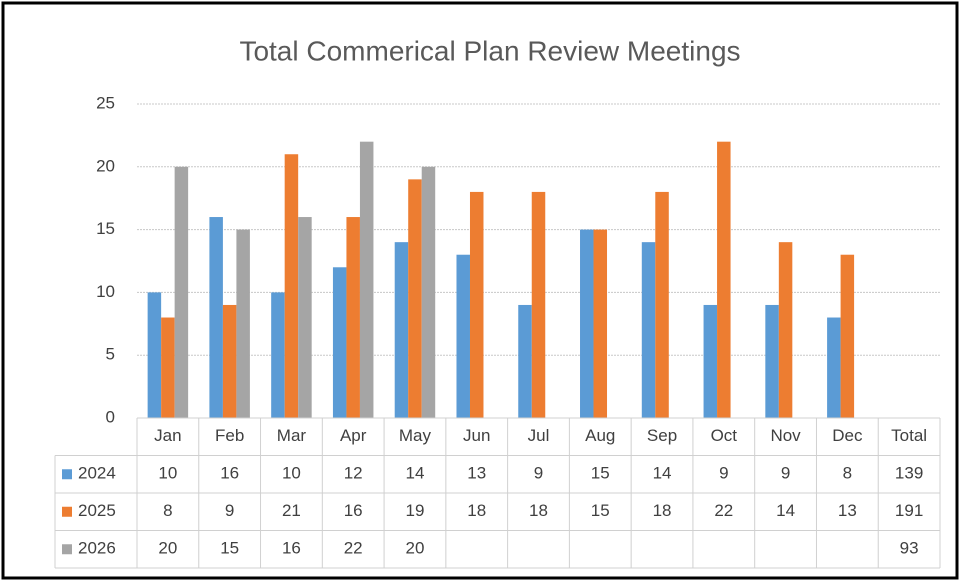  Describe the element at coordinates (909, 473) in the screenshot. I see `table-total: 139` at that location.